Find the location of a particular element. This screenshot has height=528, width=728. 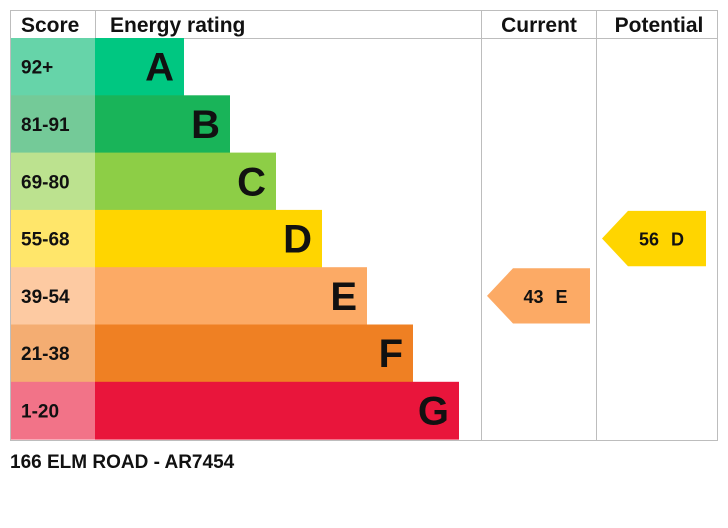

score-range-c: 69-80 is located at coordinates (45, 182).